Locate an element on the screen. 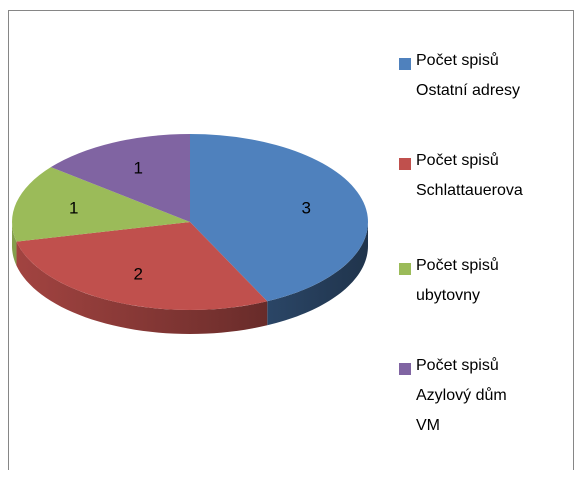 The image size is (576, 477). legend-item: Počet spisů Schlattauerova is located at coordinates (463, 179).